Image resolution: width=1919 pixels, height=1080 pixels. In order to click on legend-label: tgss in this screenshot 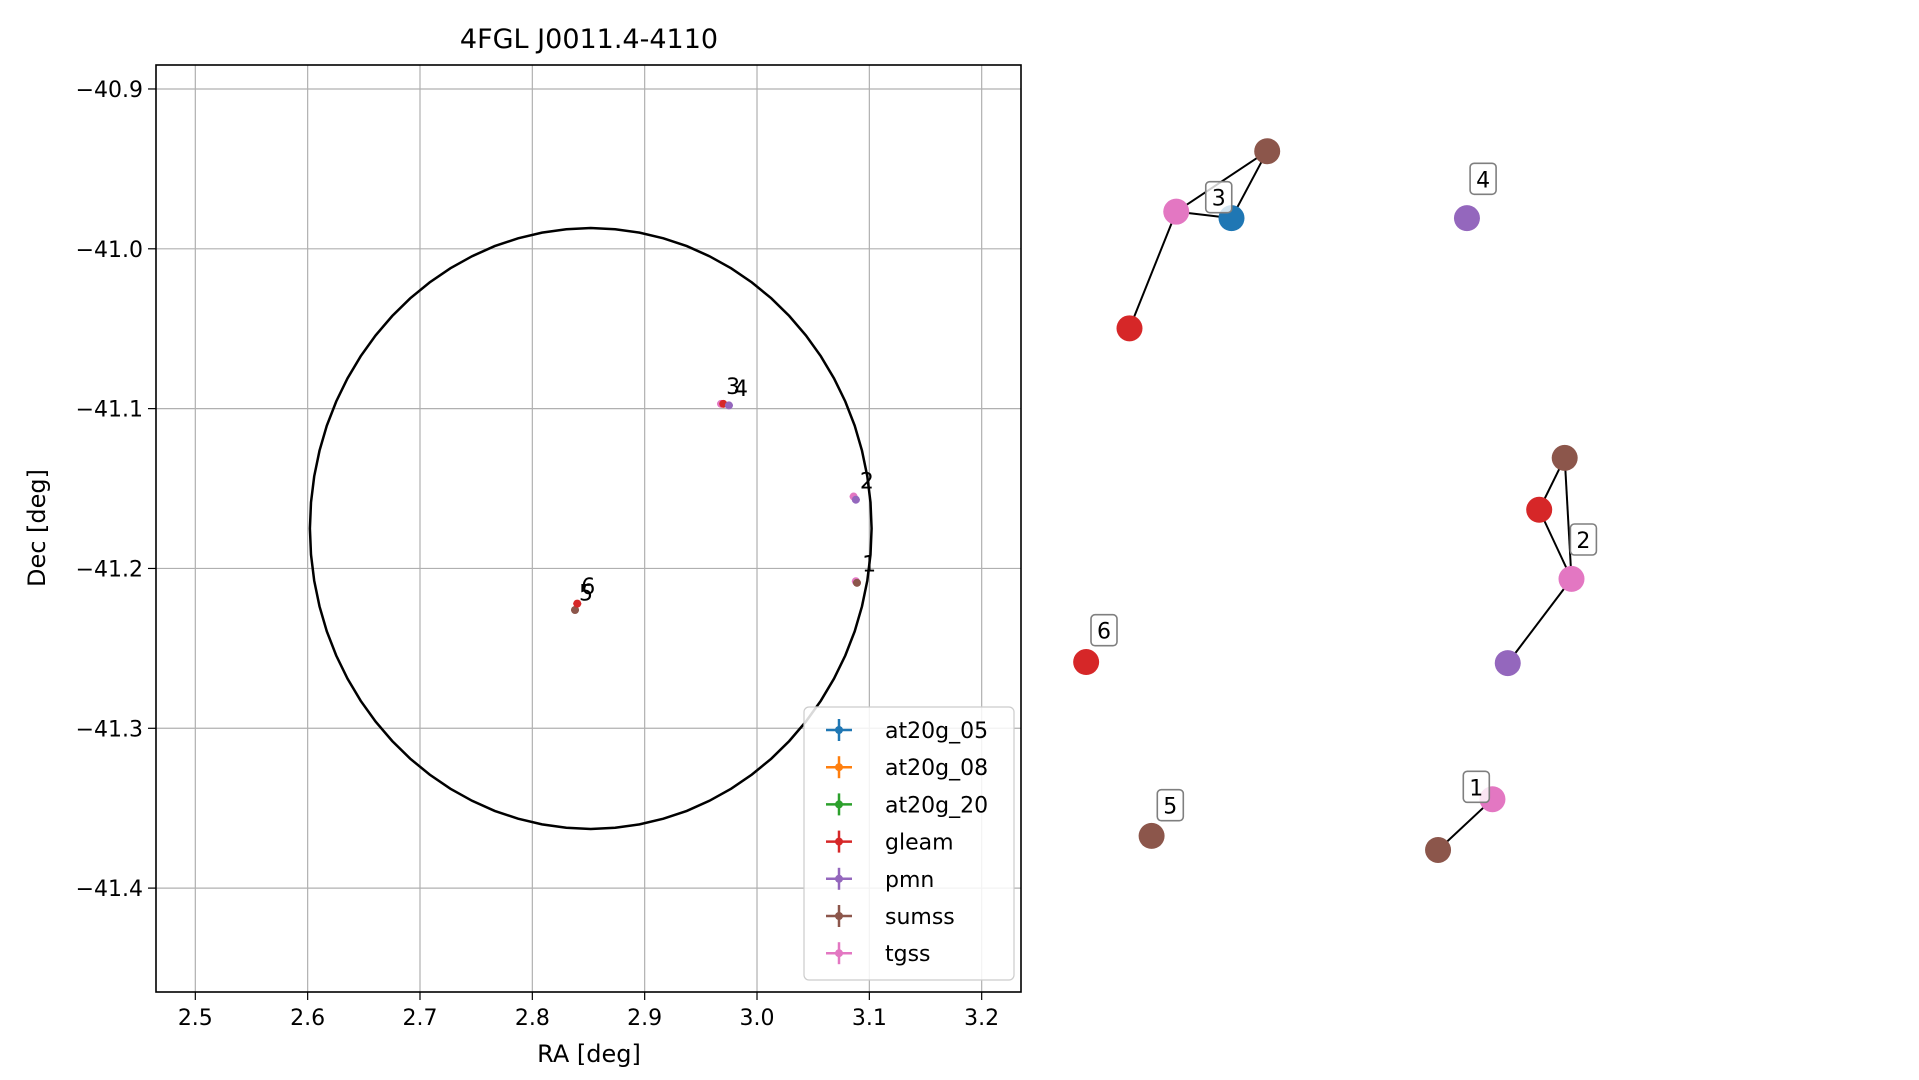, I will do `click(908, 954)`.